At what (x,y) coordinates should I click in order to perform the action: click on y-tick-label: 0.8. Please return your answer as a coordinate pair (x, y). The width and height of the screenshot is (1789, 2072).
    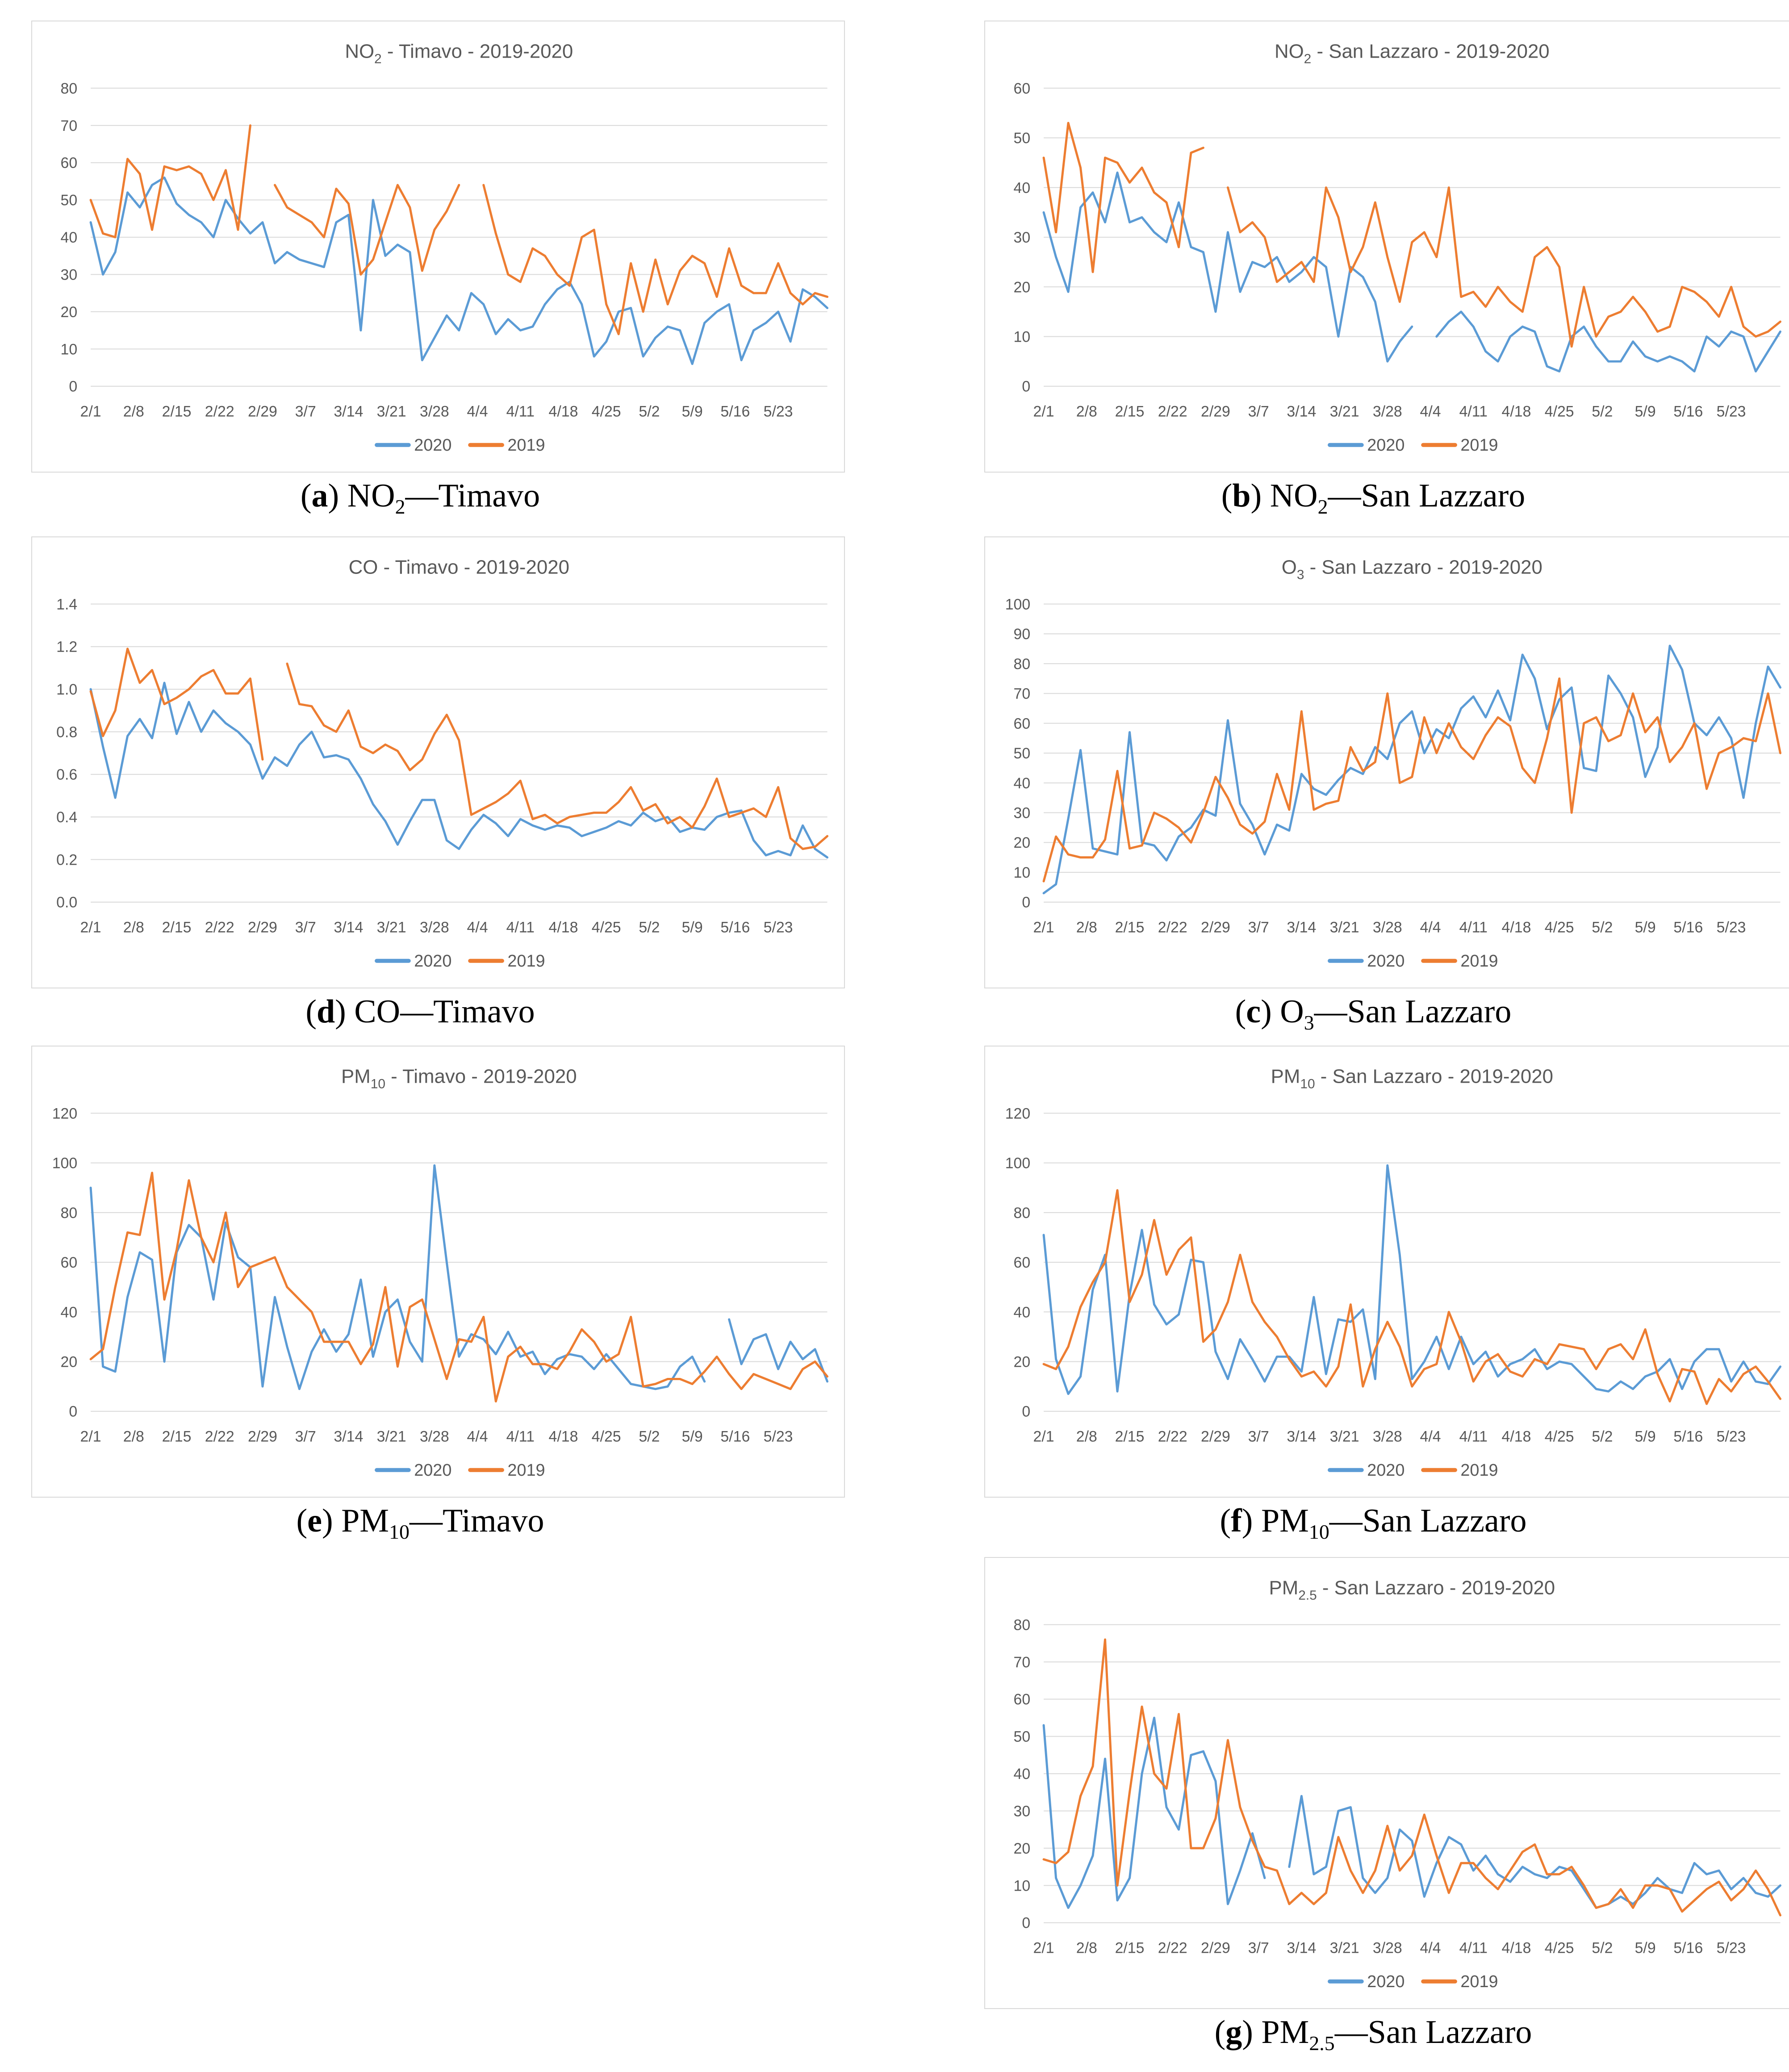
    Looking at the image, I should click on (66, 732).